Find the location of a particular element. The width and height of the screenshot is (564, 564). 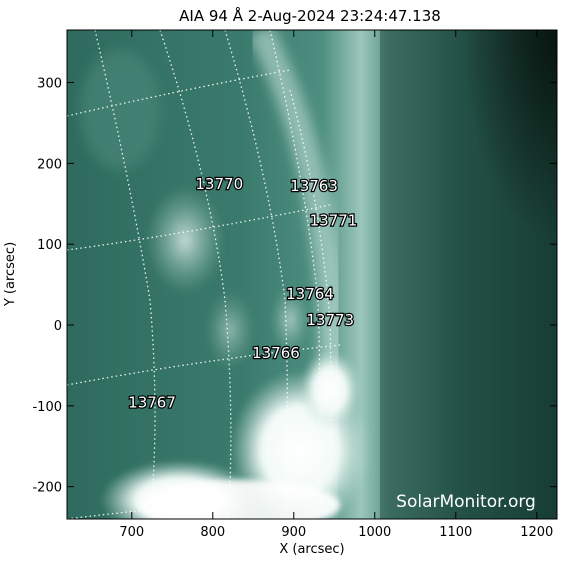

active-region-label: 13773 is located at coordinates (330, 320).